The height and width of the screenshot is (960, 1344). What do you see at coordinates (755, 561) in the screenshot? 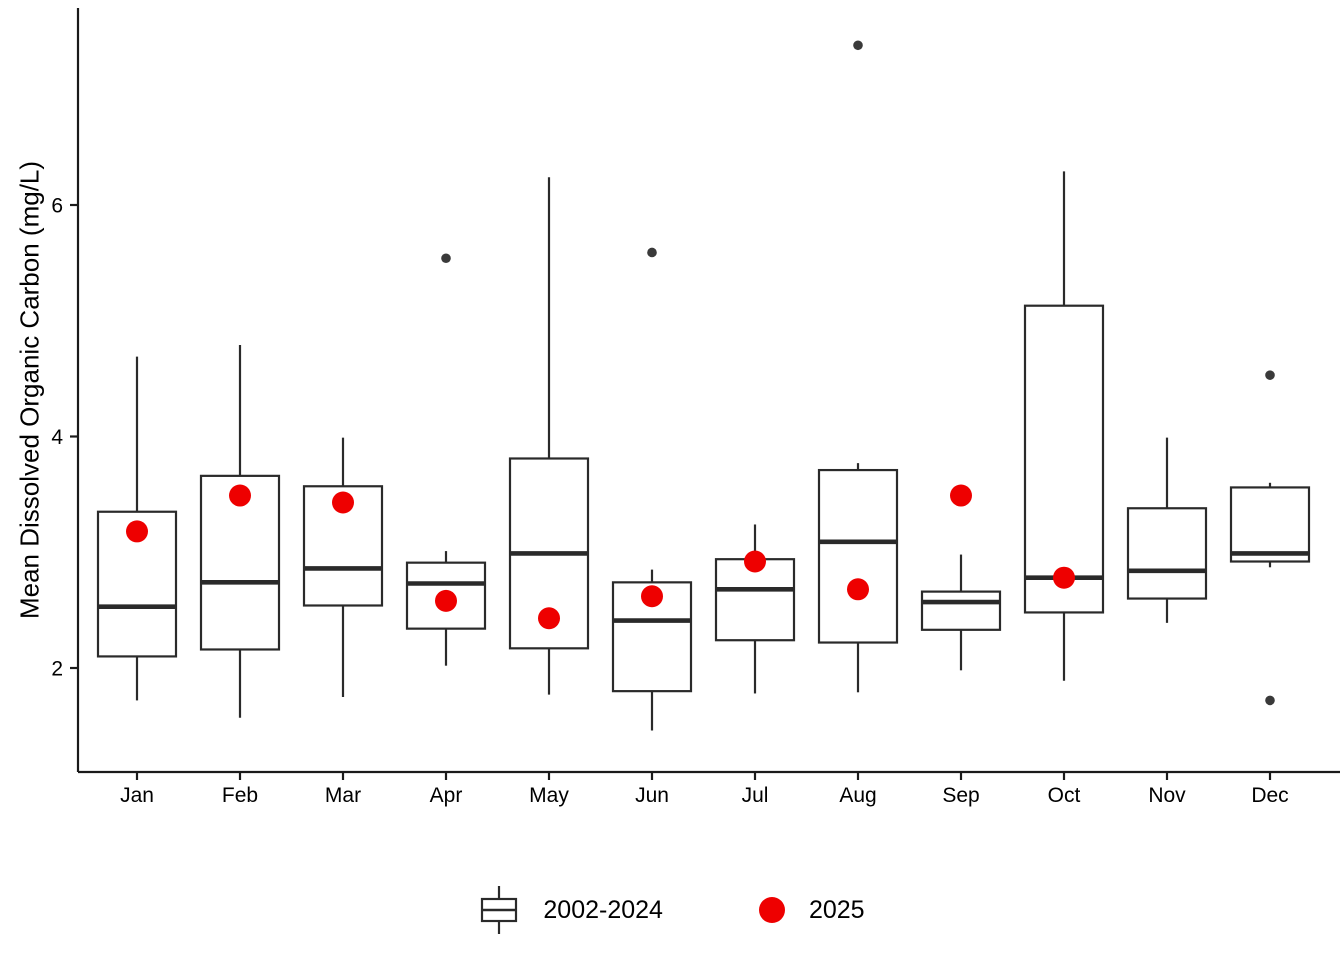
I see `dot-2025-Jul` at bounding box center [755, 561].